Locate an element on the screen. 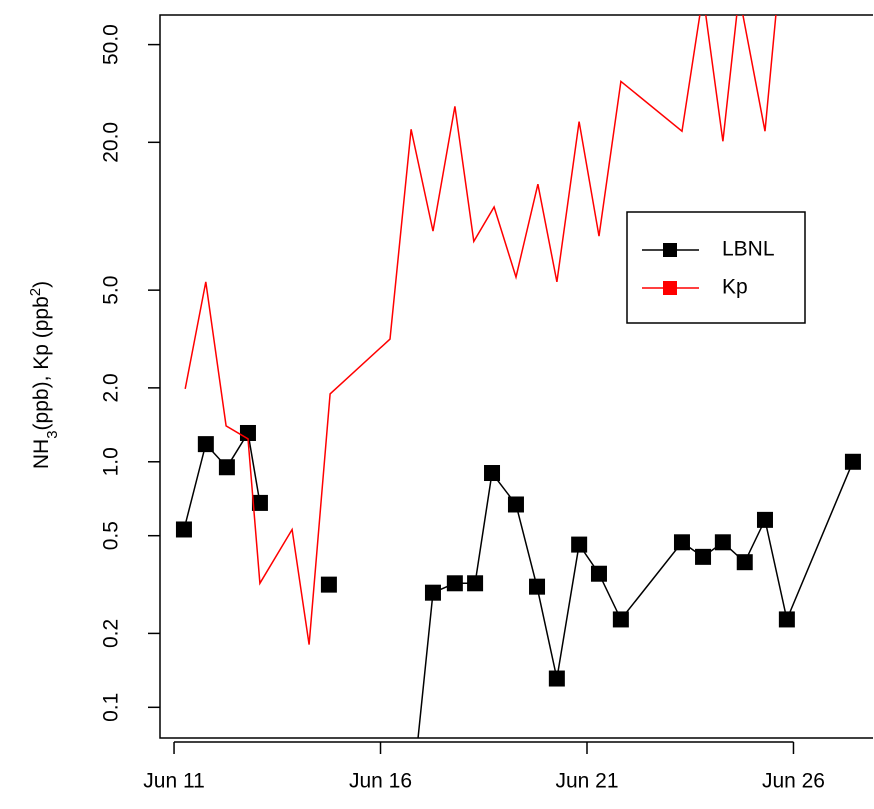 The height and width of the screenshot is (809, 874). y-axis-label-part: 2 is located at coordinates (35, 292).